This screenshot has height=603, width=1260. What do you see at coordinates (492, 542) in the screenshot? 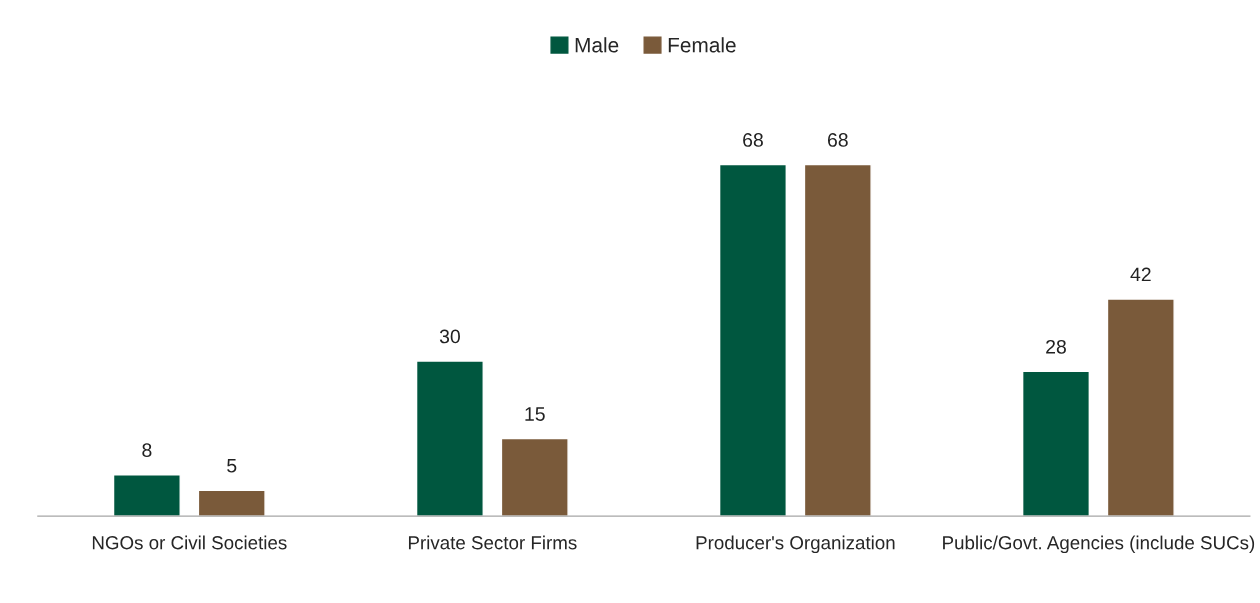
I see `x-tick-label: Private Sector Firms` at bounding box center [492, 542].